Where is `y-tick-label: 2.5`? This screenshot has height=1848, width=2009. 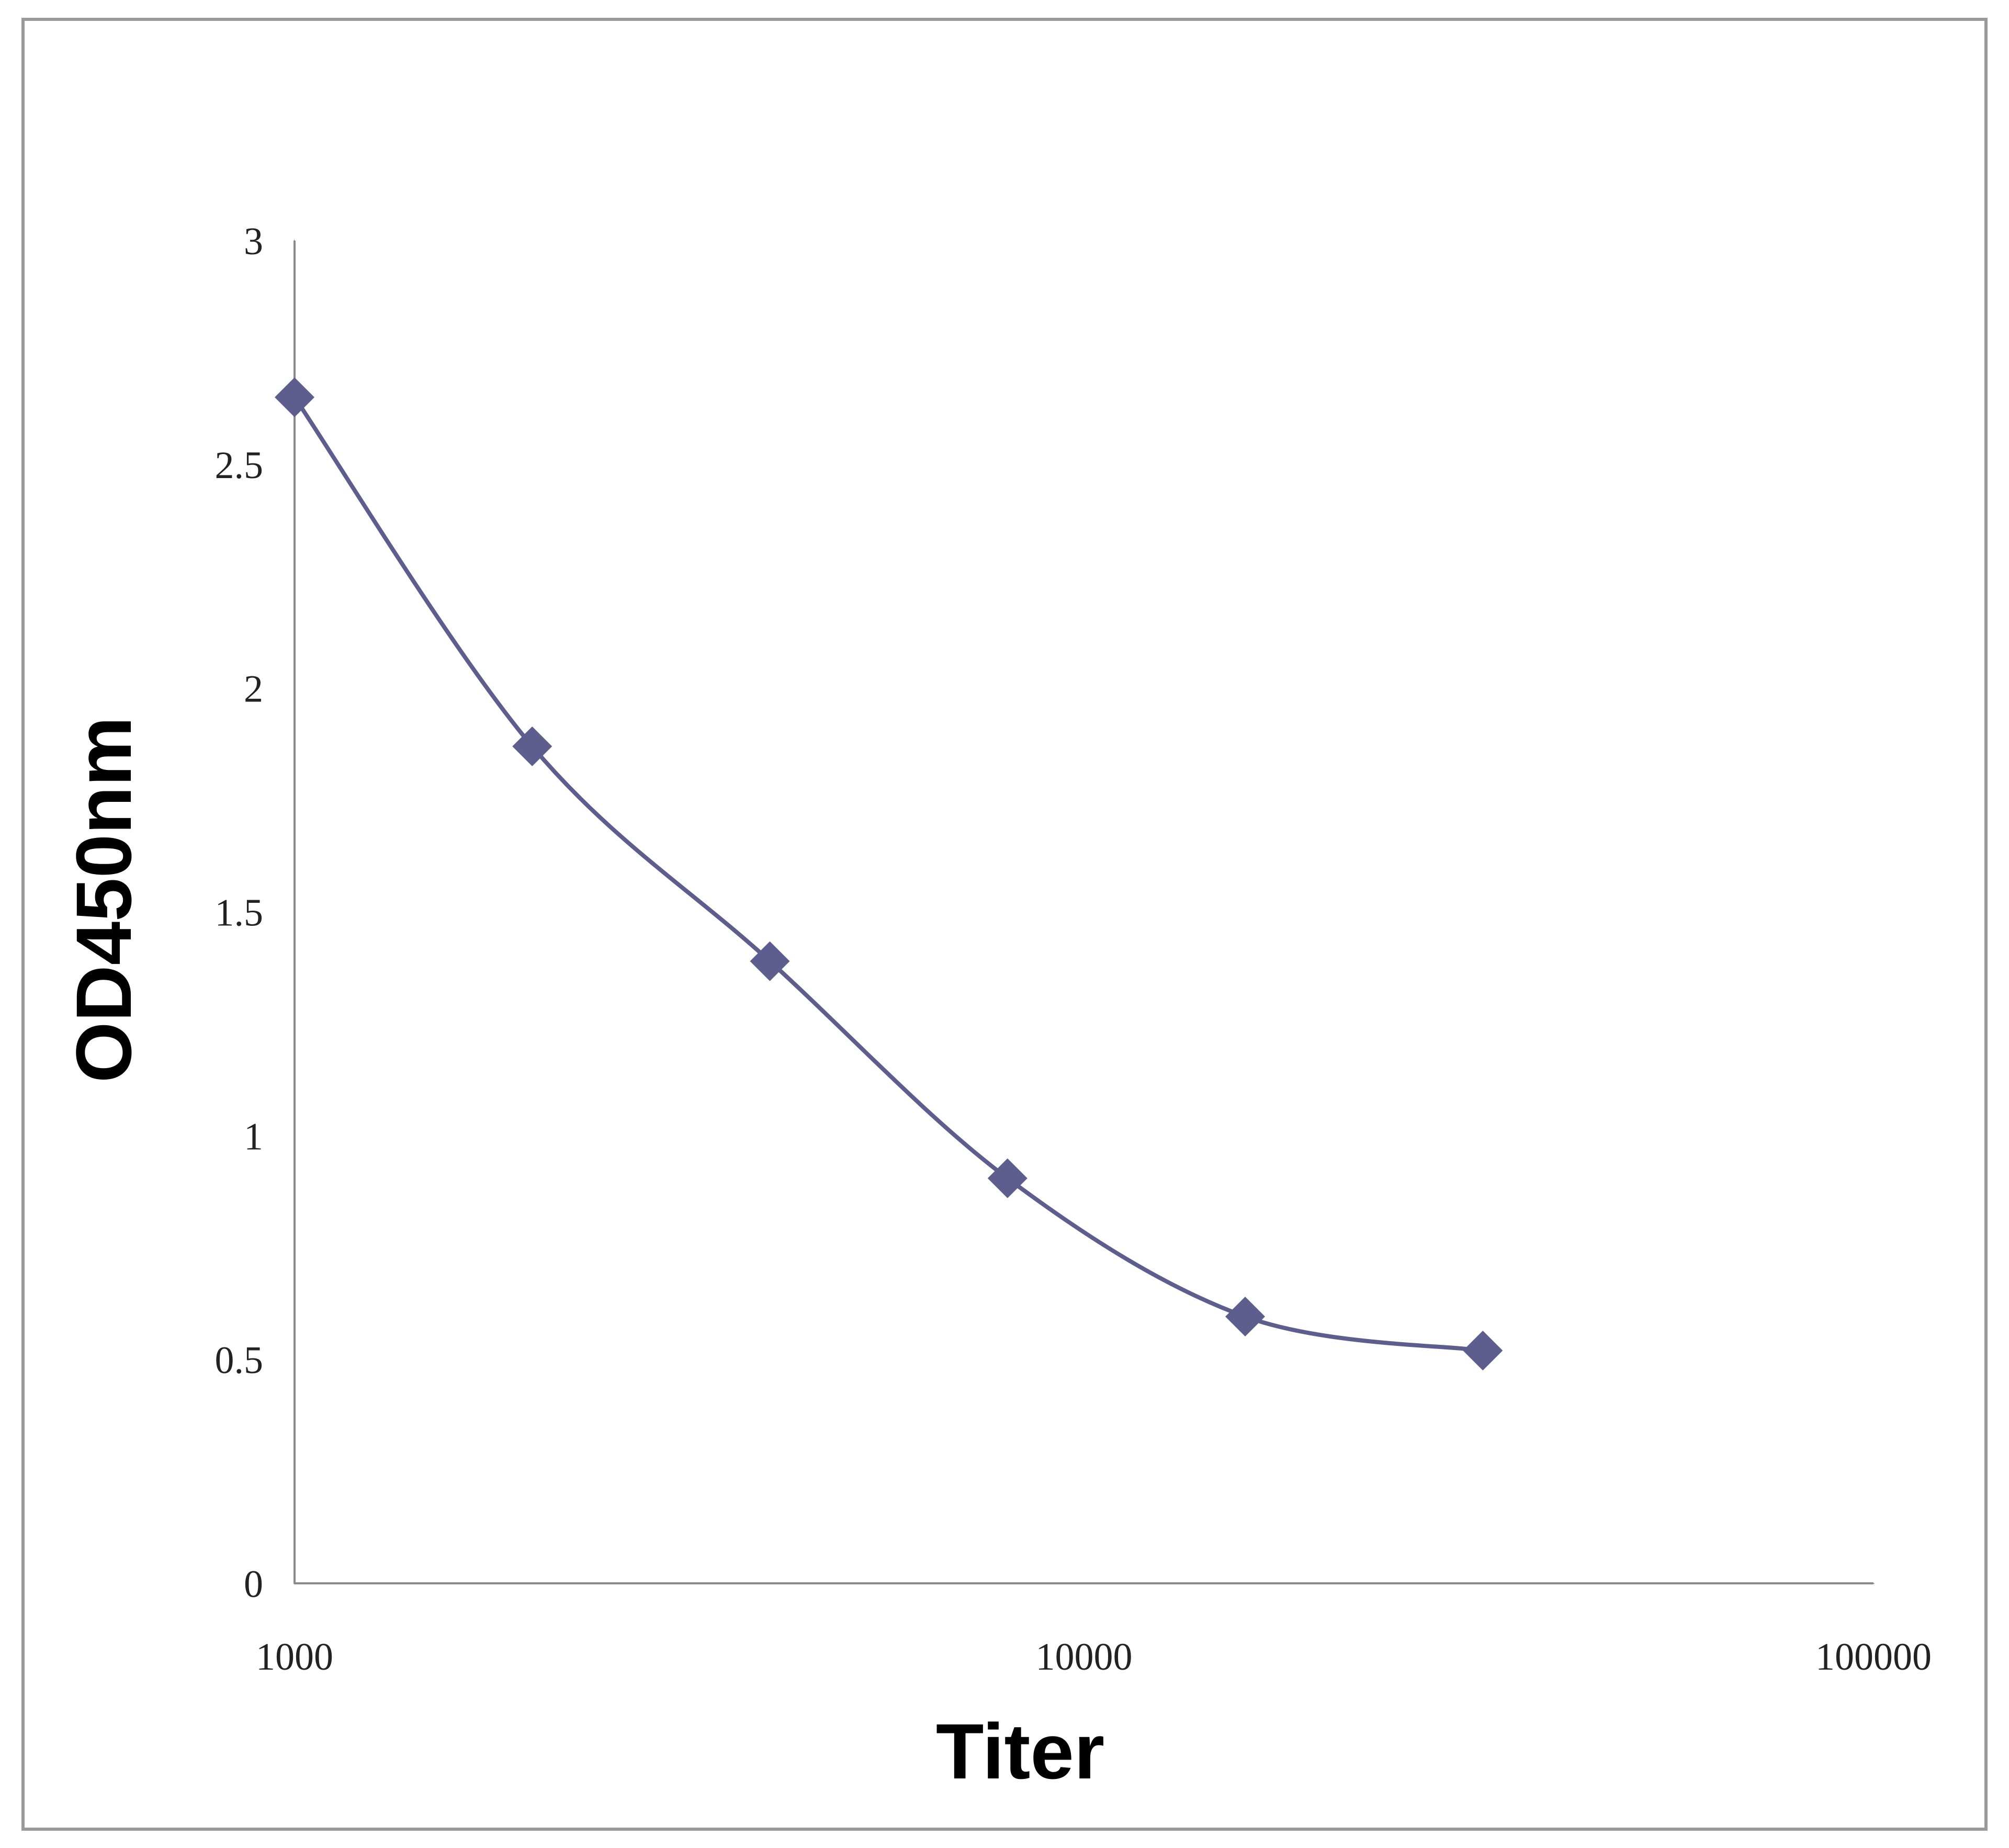
y-tick-label: 2.5 is located at coordinates (239, 465).